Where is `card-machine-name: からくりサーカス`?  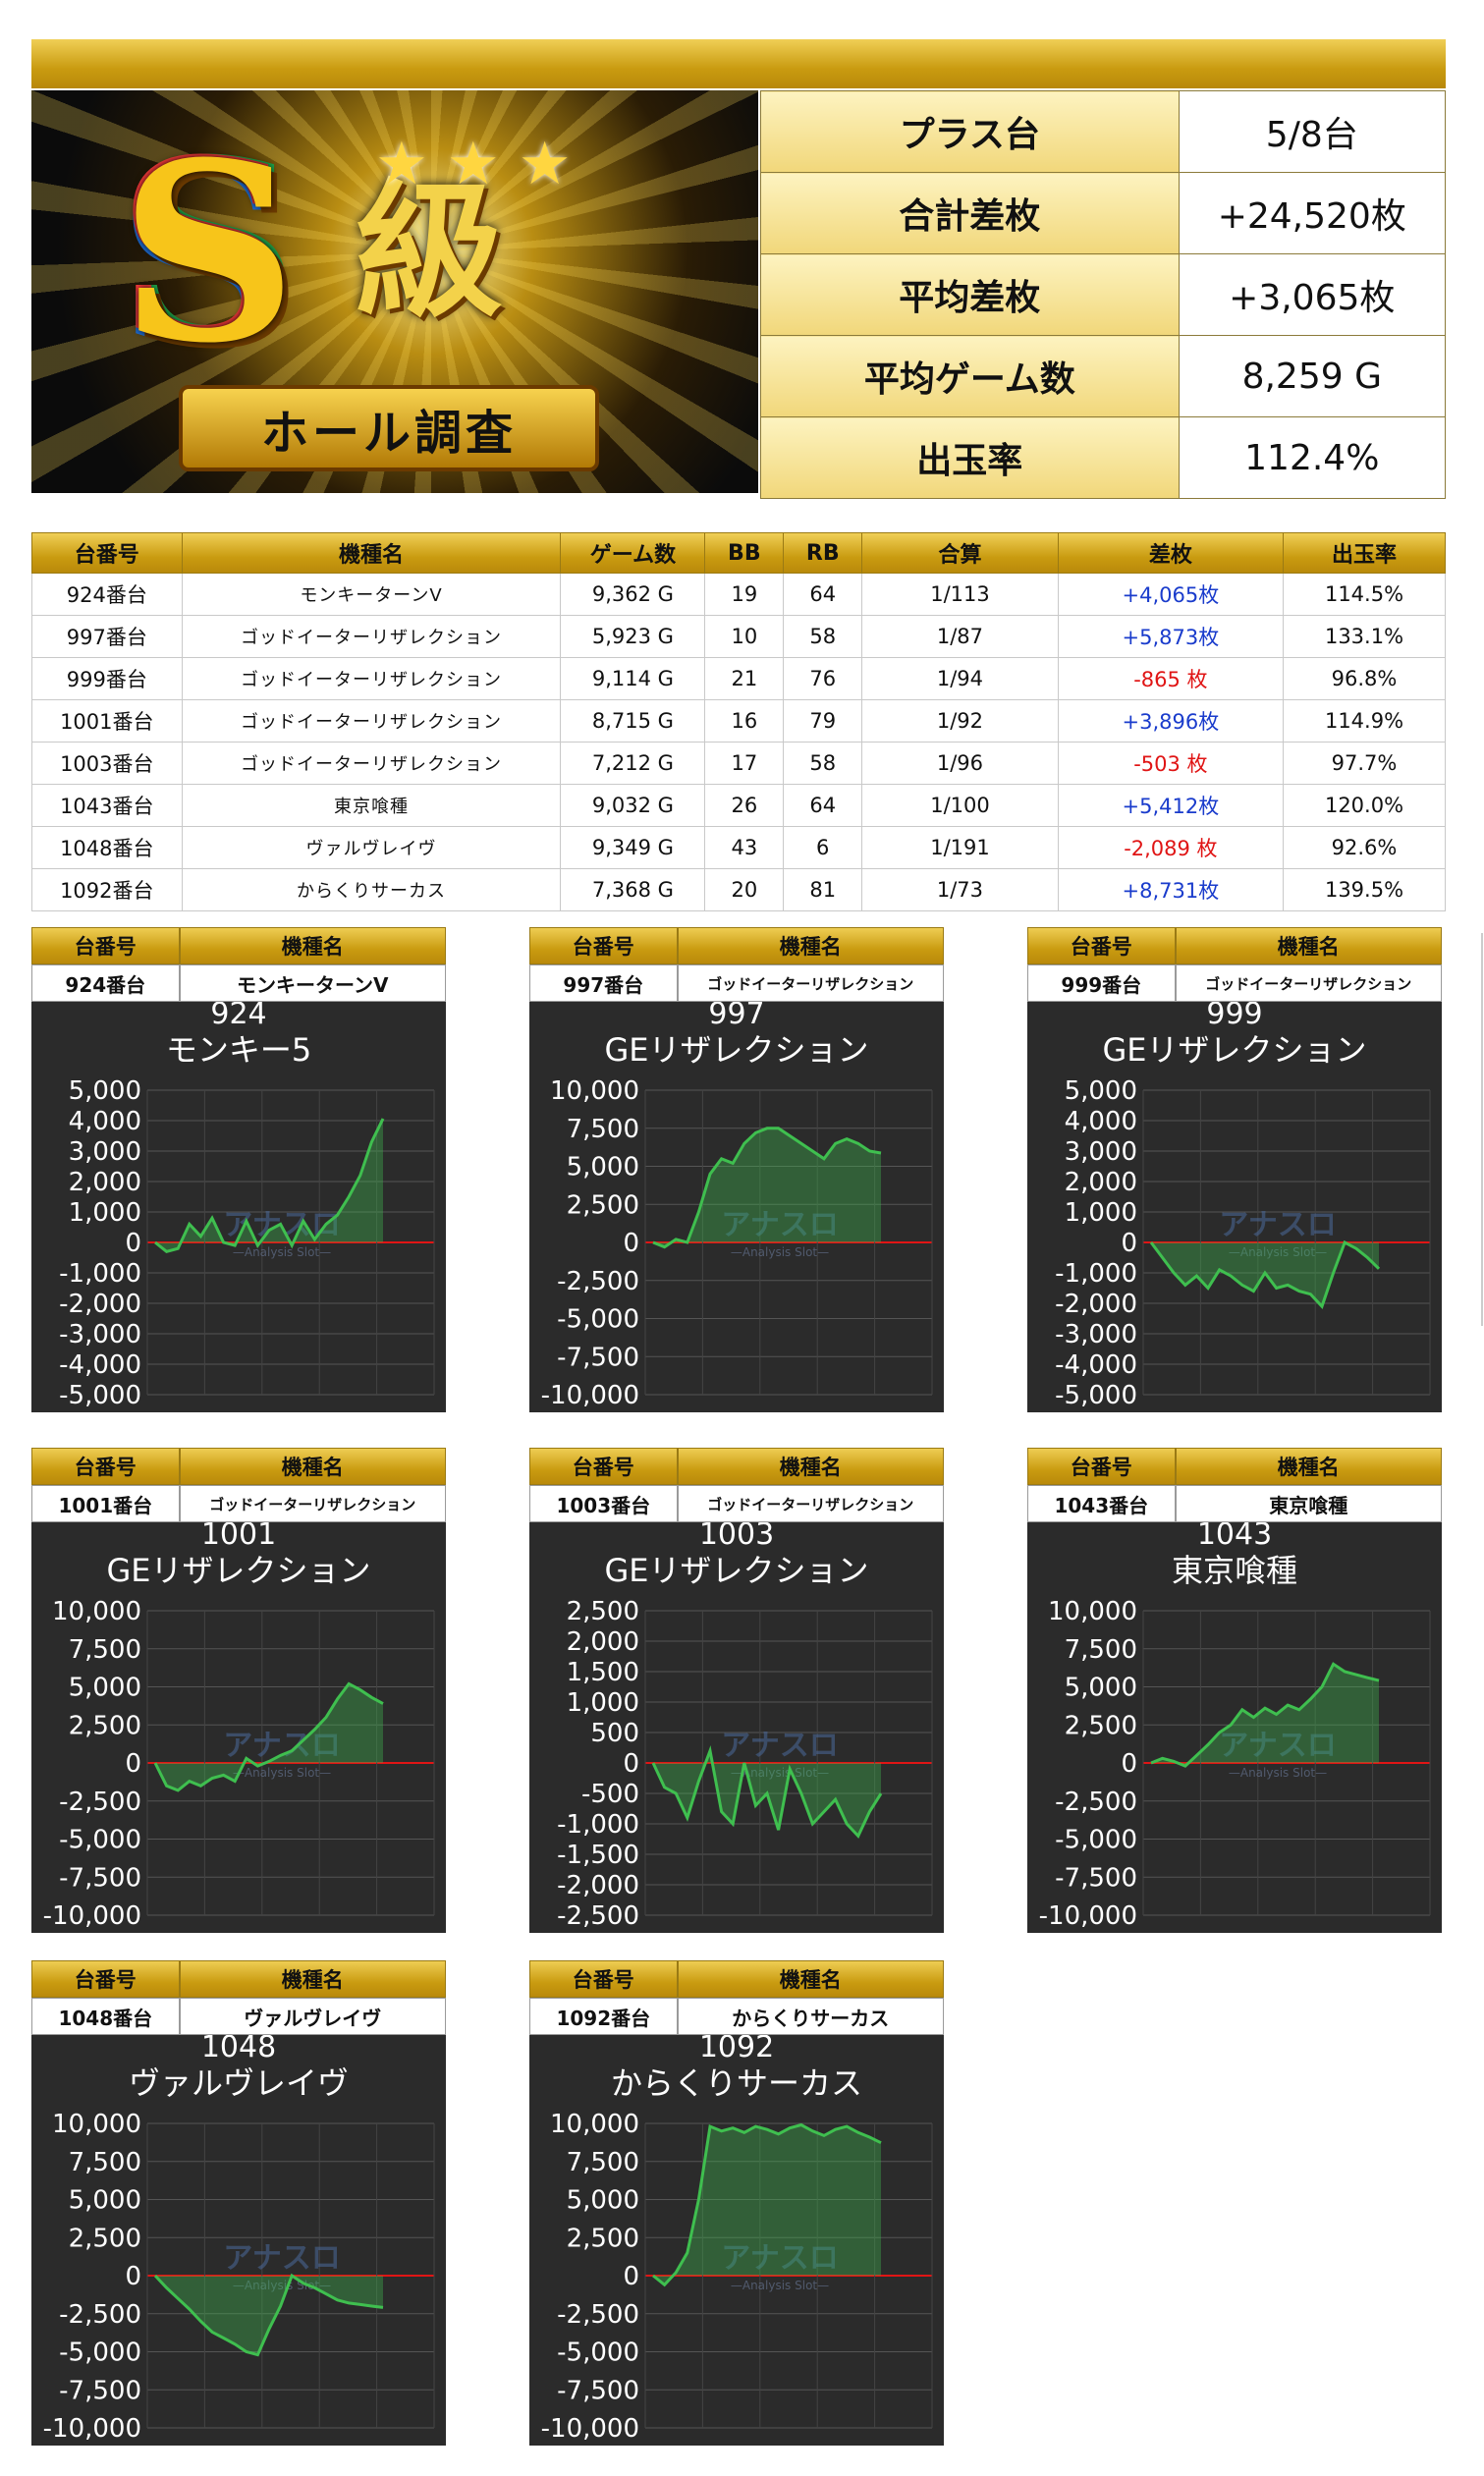
card-machine-name: からくりサーカス is located at coordinates (810, 2016).